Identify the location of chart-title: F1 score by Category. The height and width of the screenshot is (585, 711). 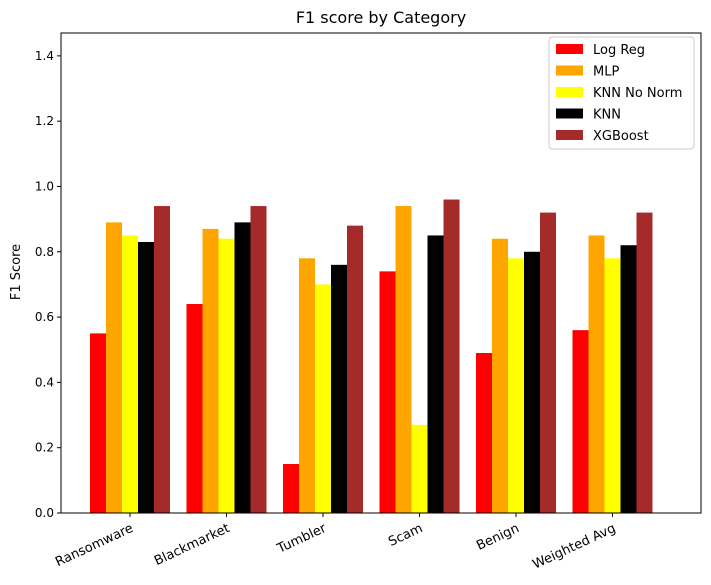
(381, 17).